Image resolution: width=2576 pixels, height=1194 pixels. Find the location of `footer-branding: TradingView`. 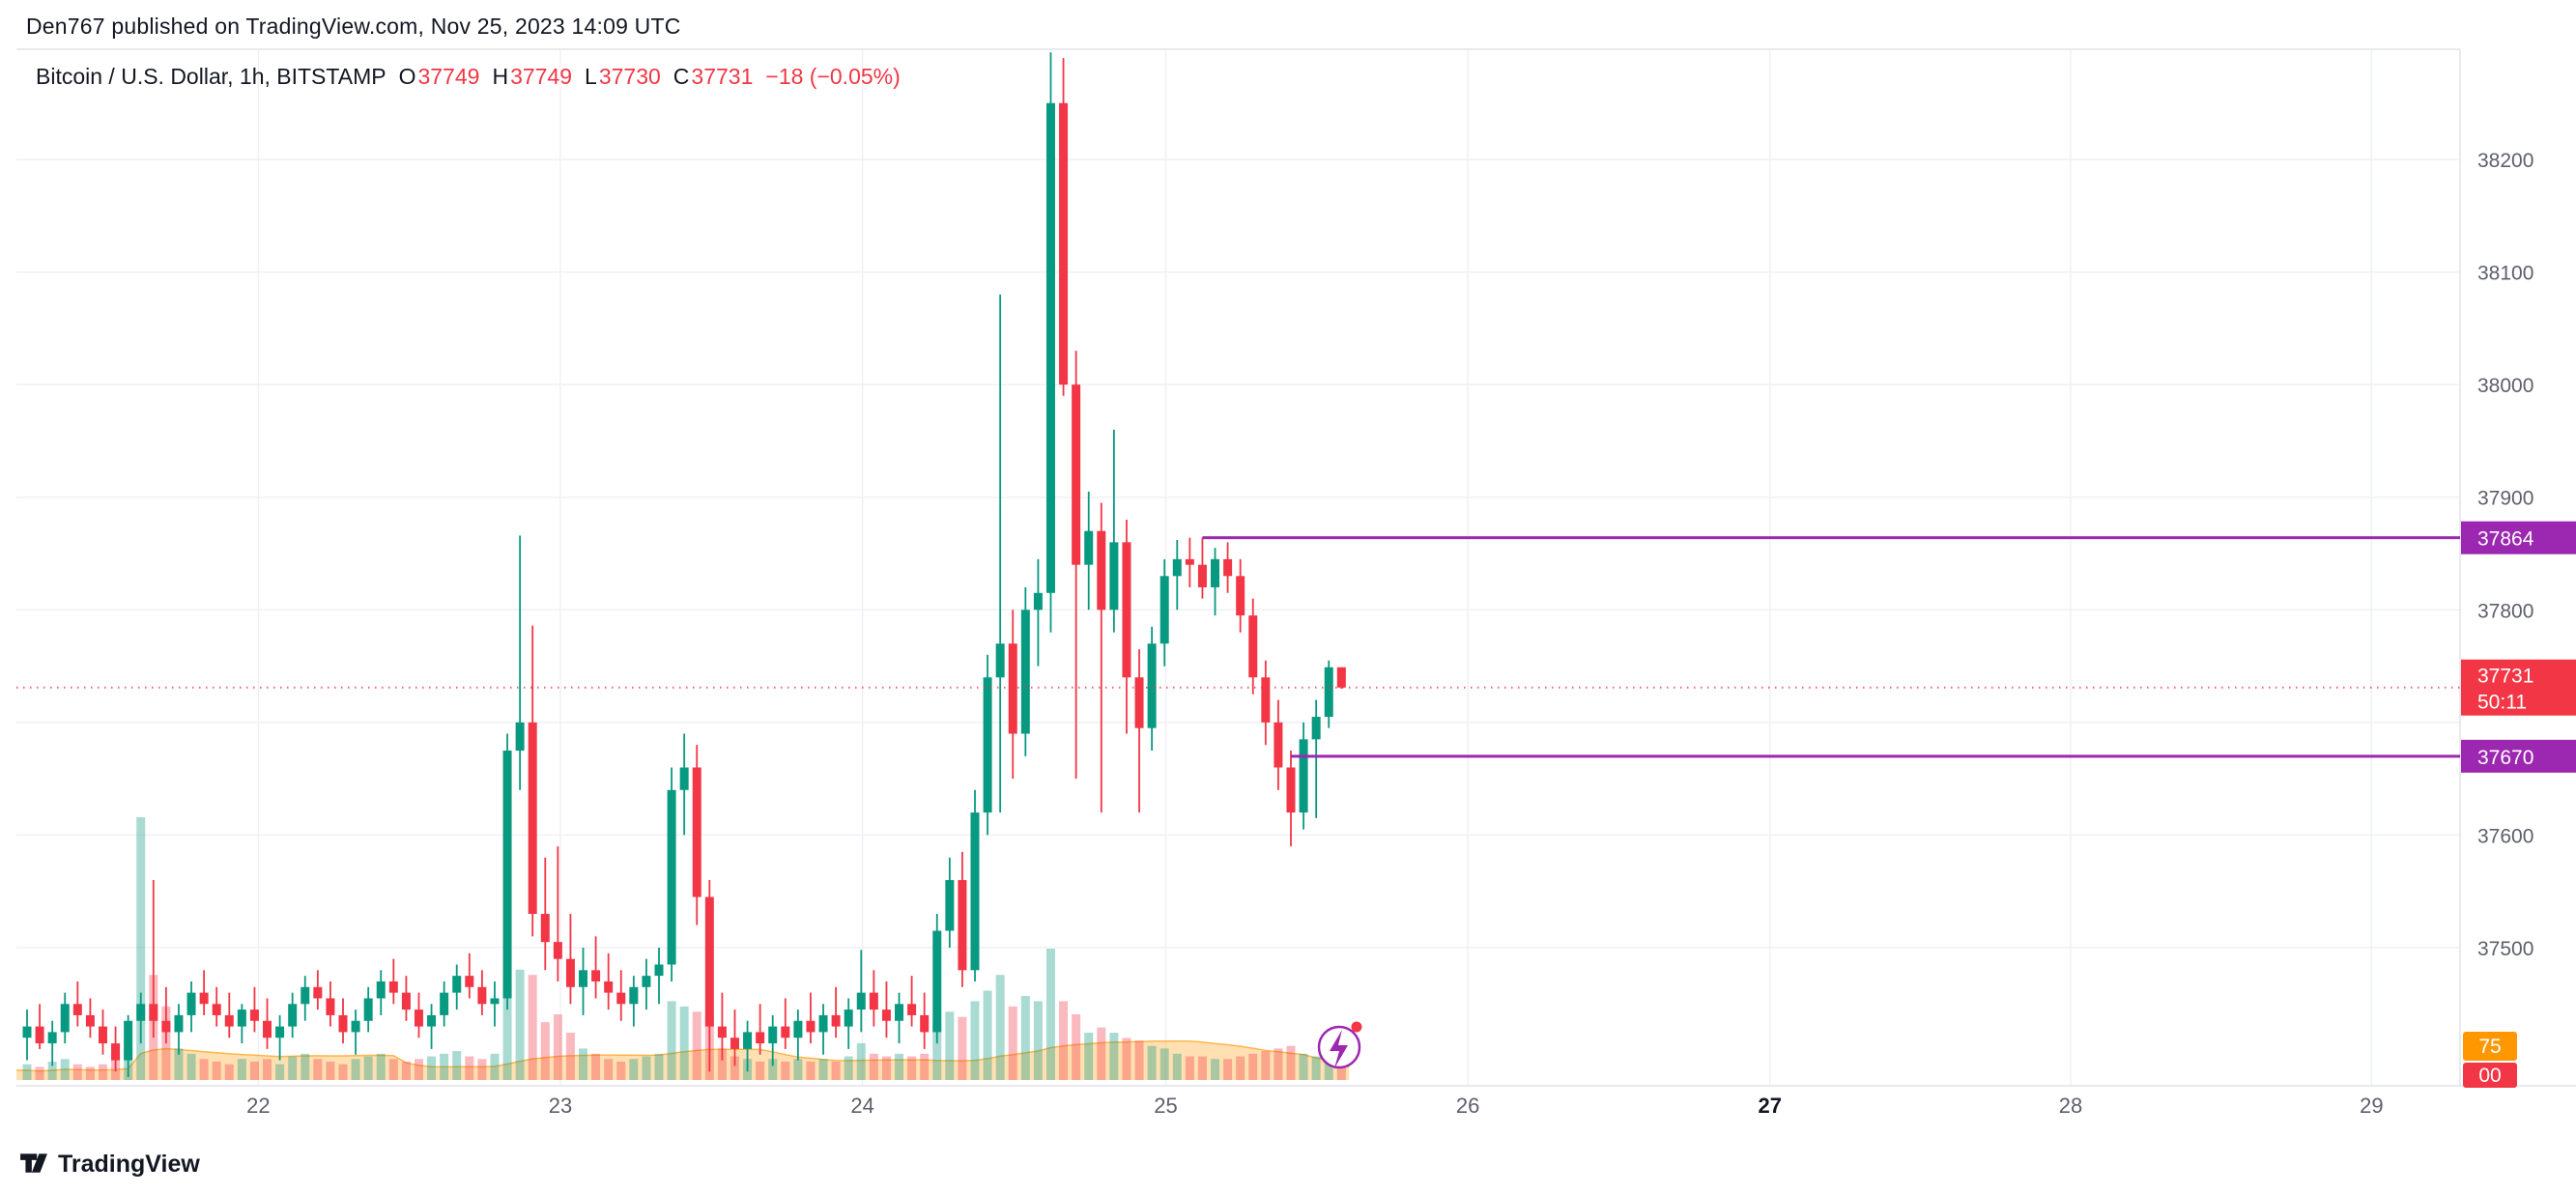

footer-branding: TradingView is located at coordinates (110, 1164).